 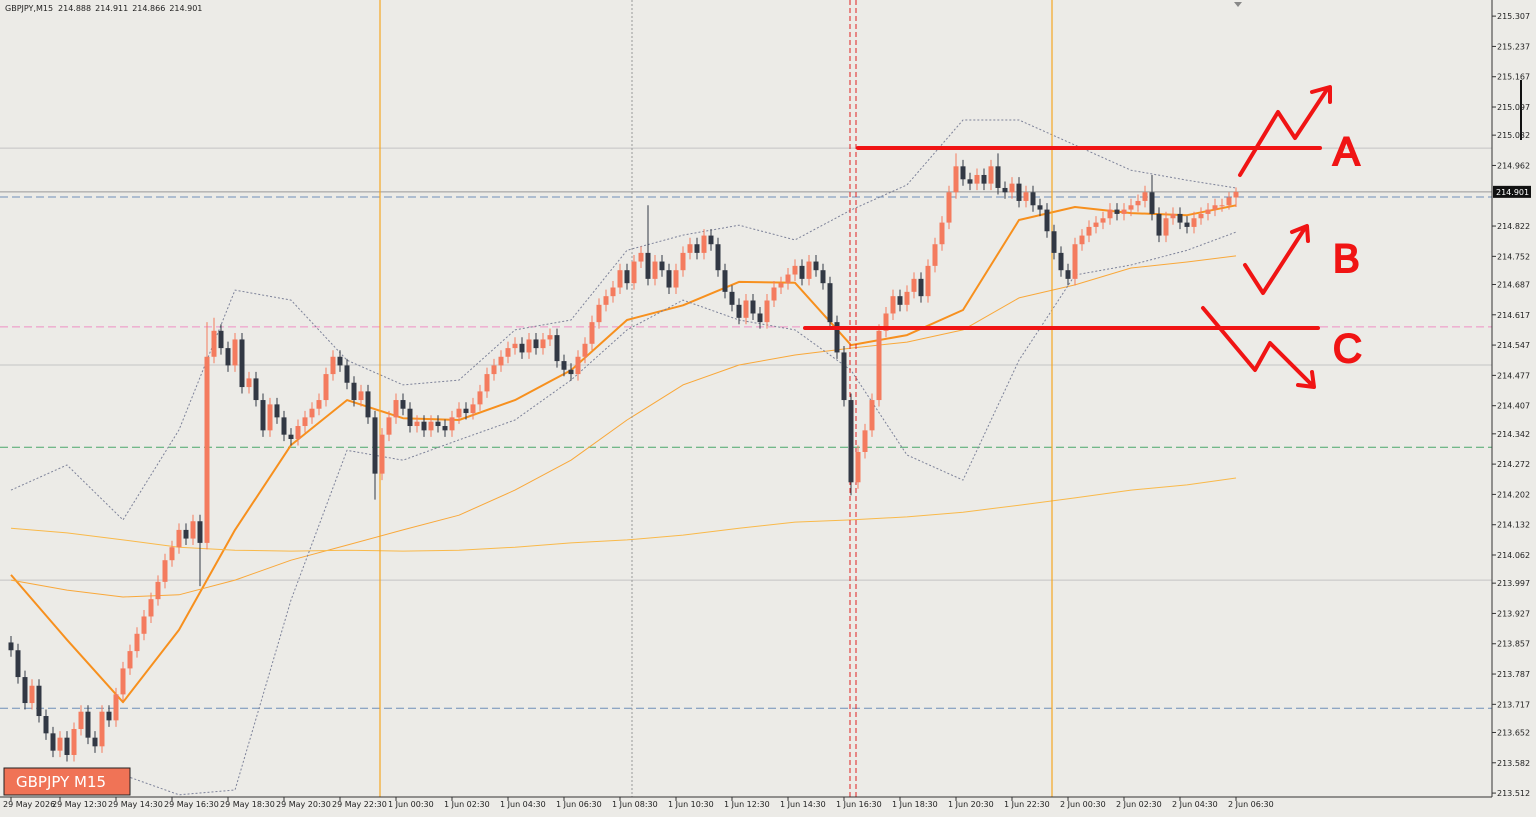 What do you see at coordinates (1513, 525) in the screenshot?
I see `y-tick-label: 214.132` at bounding box center [1513, 525].